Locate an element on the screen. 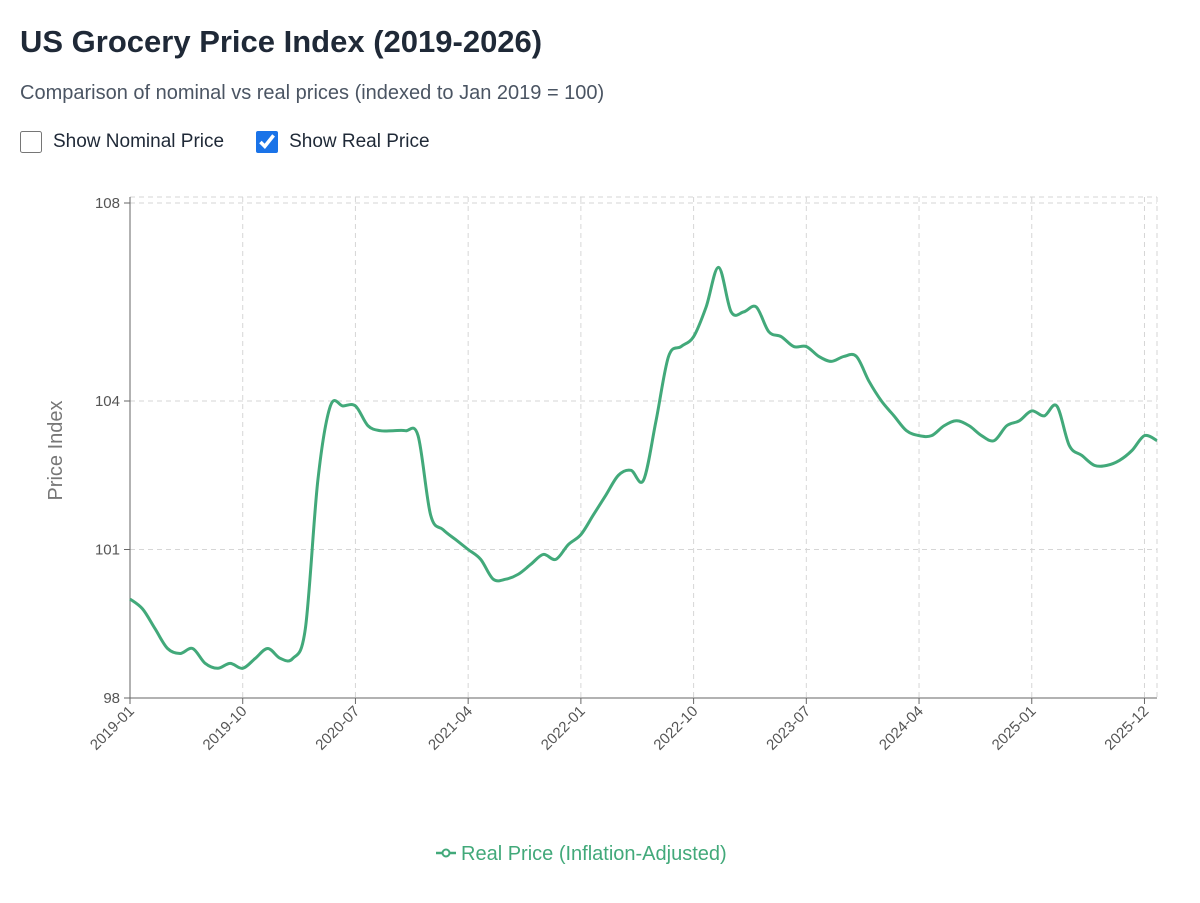 This screenshot has height=903, width=1200. x-tick-label: 2023-07 is located at coordinates (788, 728).